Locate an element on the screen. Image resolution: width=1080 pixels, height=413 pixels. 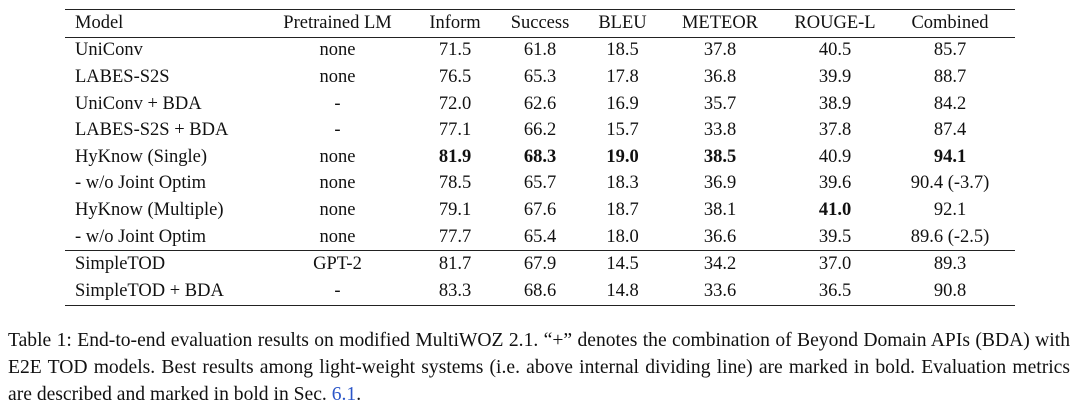
value-cell: 68.3 is located at coordinates (540, 156).